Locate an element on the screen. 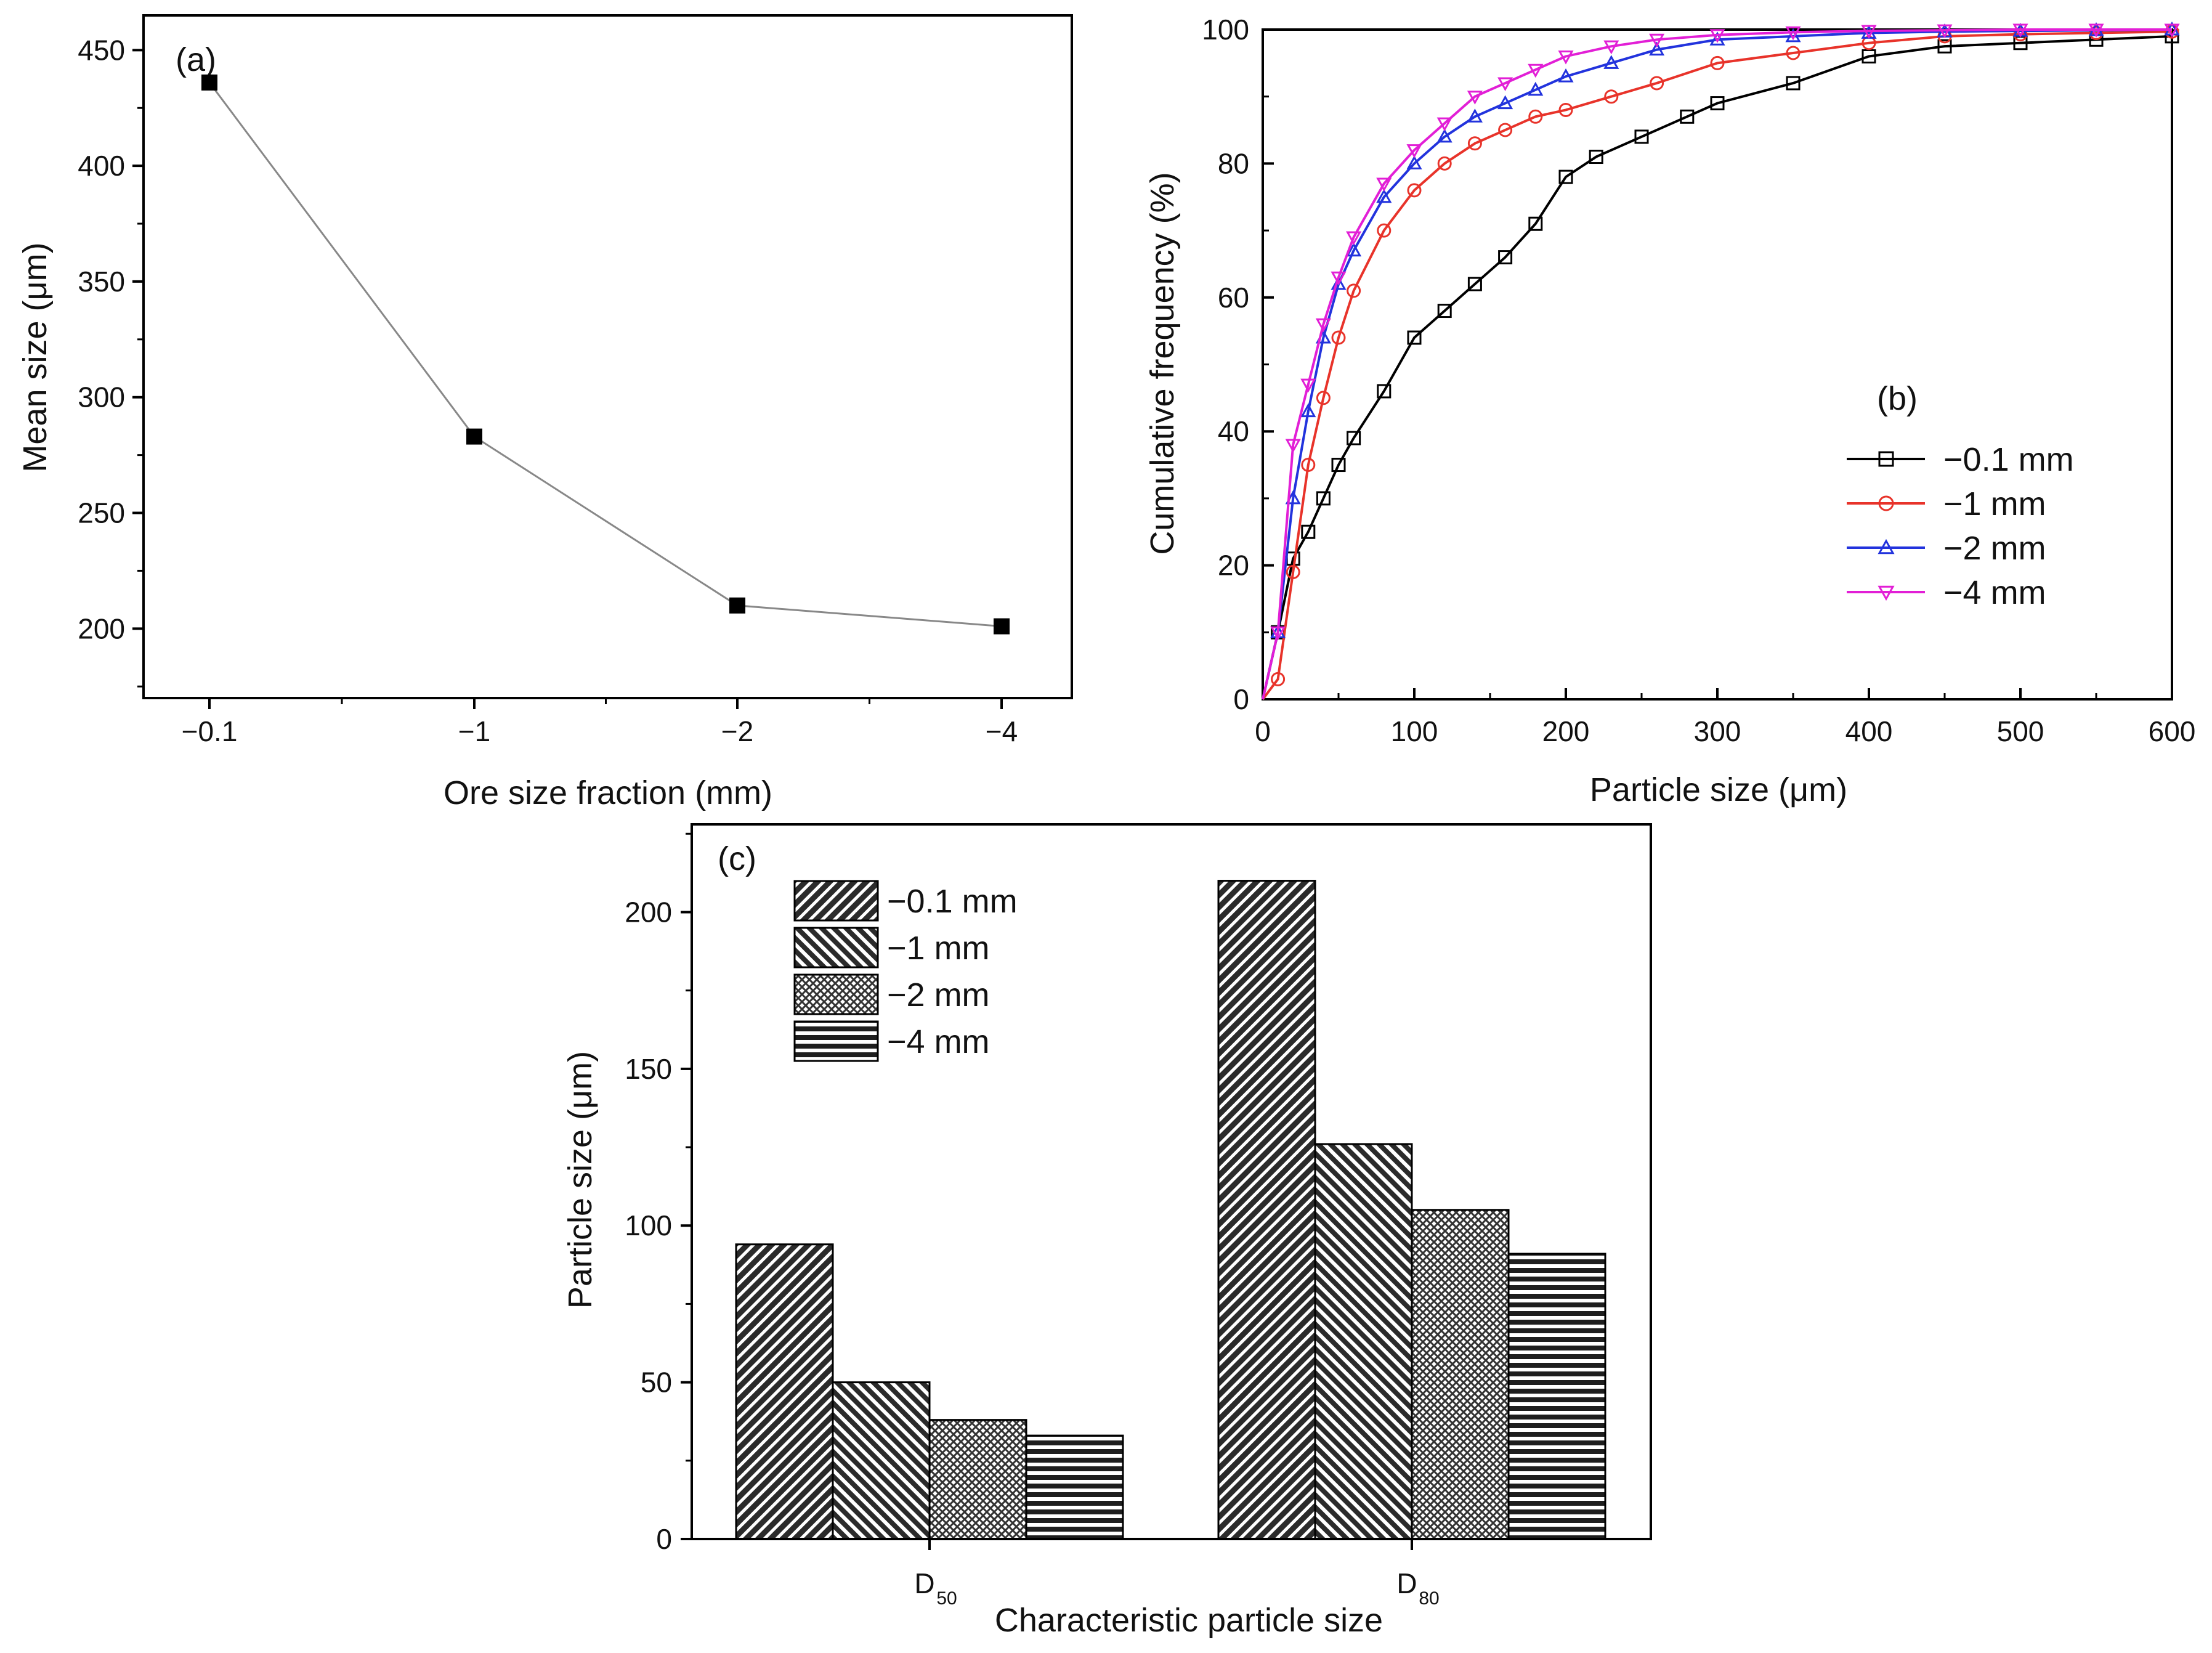 The width and height of the screenshot is (2212, 1653). b-y-tick-label: 20 is located at coordinates (1233, 566).